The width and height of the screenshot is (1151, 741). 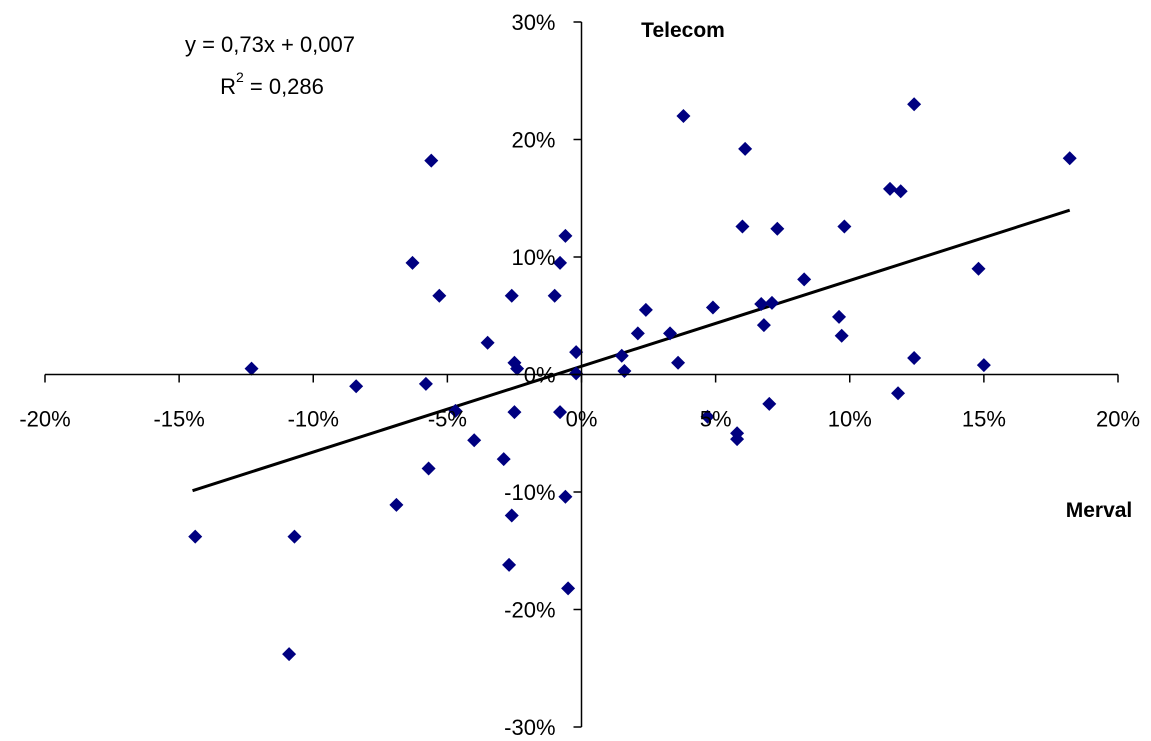 I want to click on y-tick-label: 0%, so click(x=540, y=375).